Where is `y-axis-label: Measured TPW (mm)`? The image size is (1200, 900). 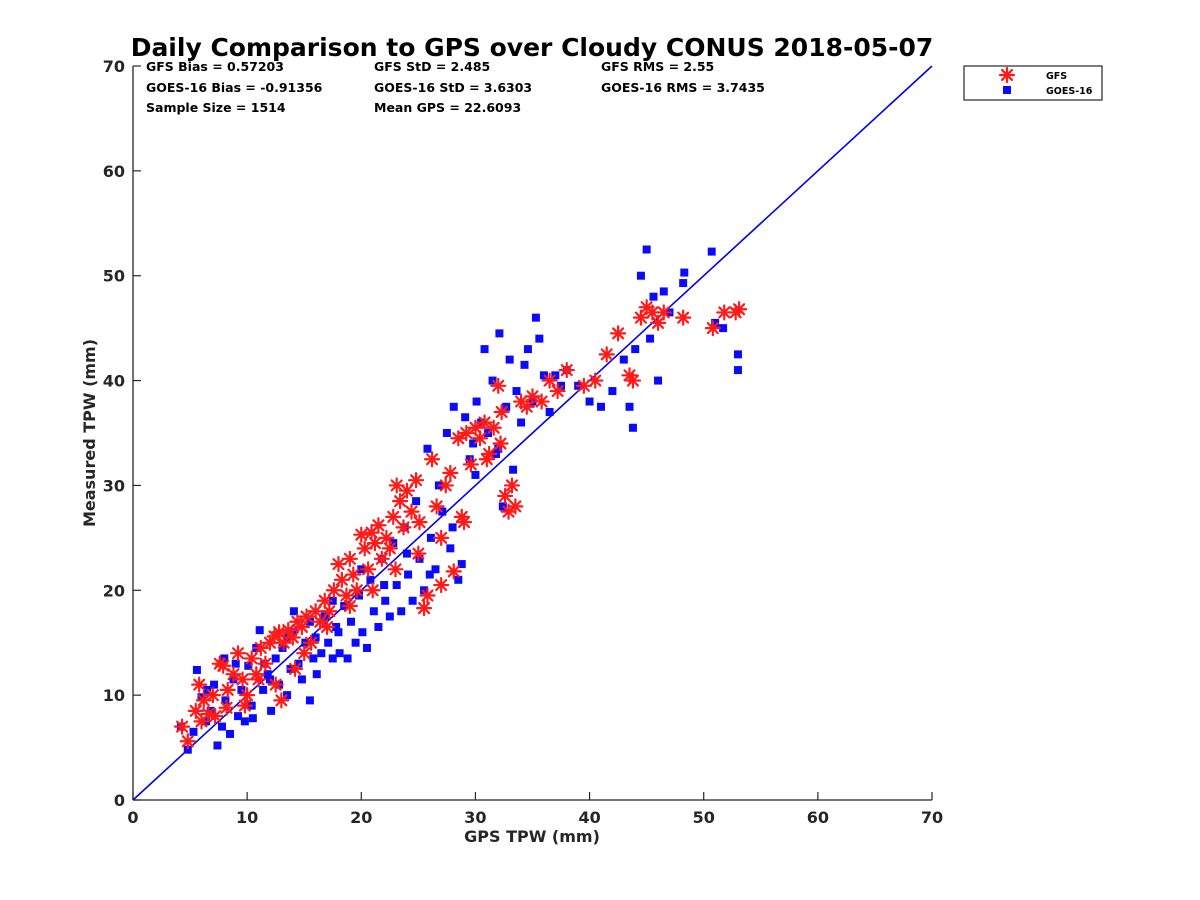
y-axis-label: Measured TPW (mm) is located at coordinates (89, 433).